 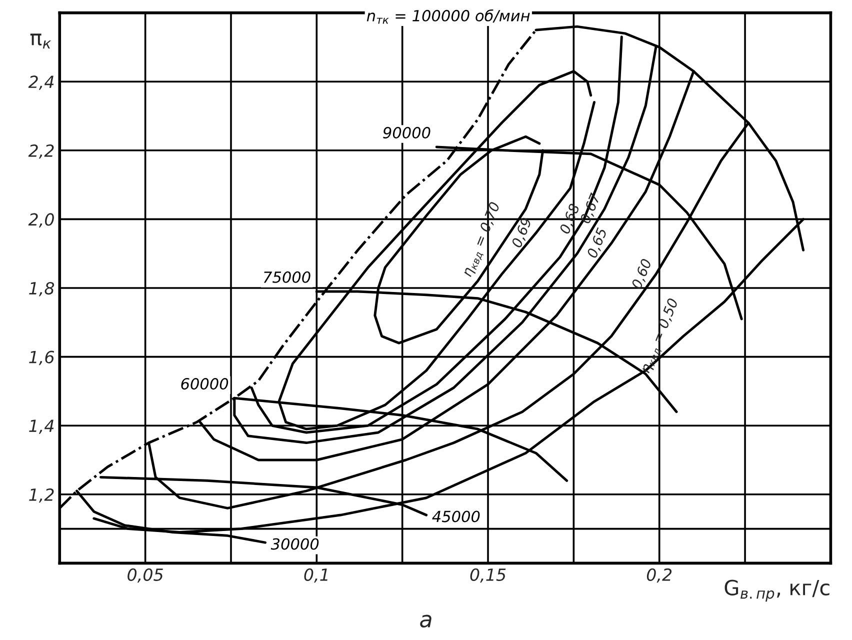 What do you see at coordinates (642, 274) in the screenshot?
I see `text: 0,60` at bounding box center [642, 274].